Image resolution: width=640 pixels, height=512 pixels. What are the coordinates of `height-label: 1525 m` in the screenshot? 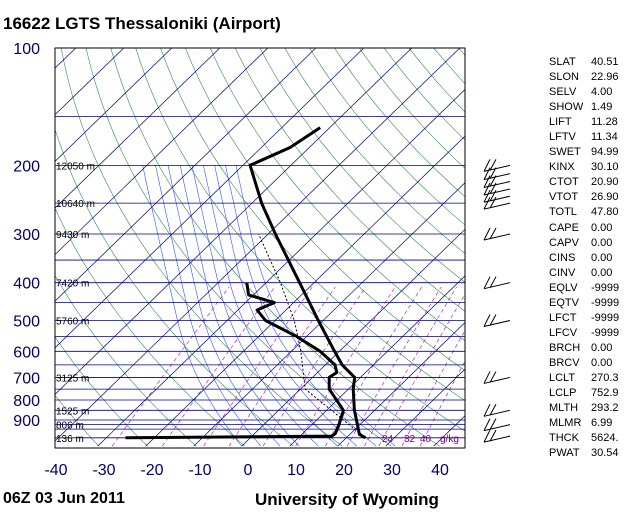 It's located at (72, 411).